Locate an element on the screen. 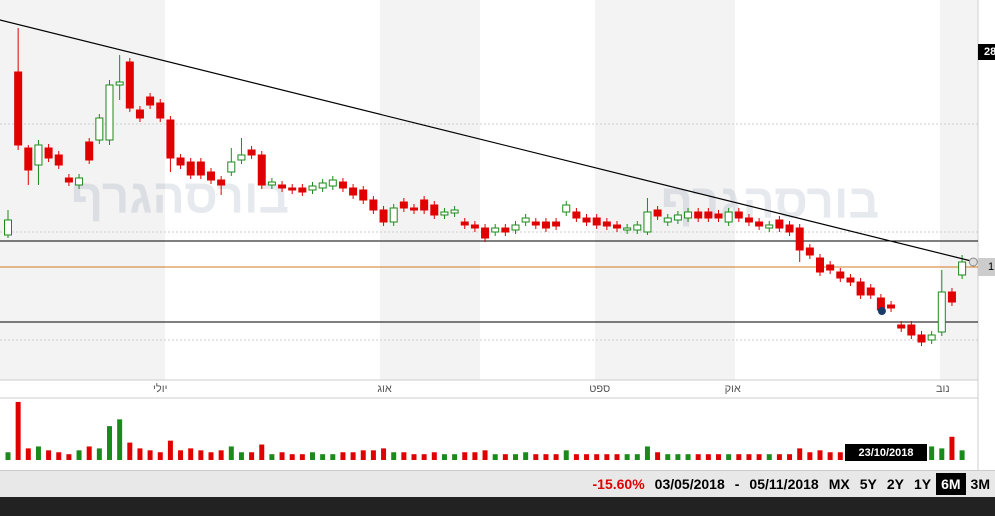  x-tick-label: יולי is located at coordinates (160, 388).